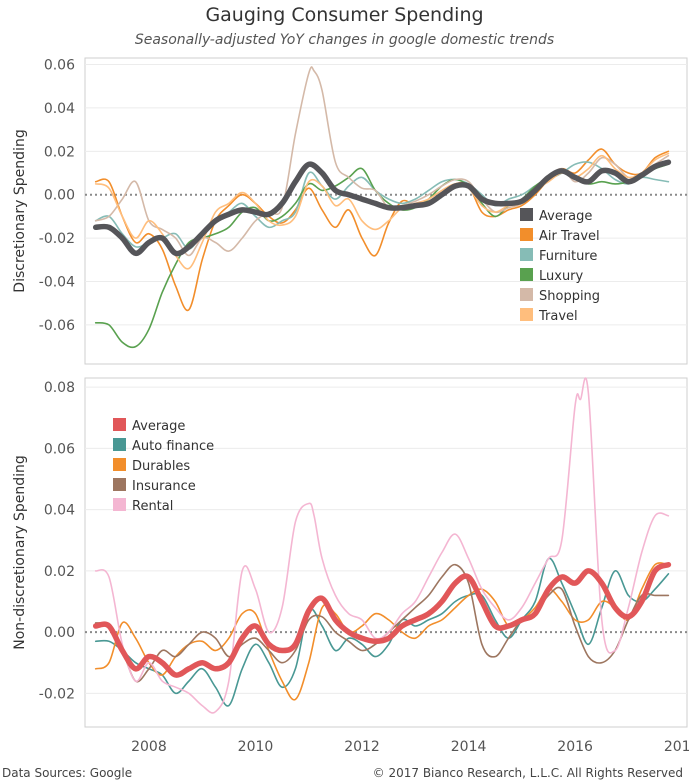 Image resolution: width=689 pixels, height=784 pixels. What do you see at coordinates (526, 274) in the screenshot?
I see `legend-swatch-luxury` at bounding box center [526, 274].